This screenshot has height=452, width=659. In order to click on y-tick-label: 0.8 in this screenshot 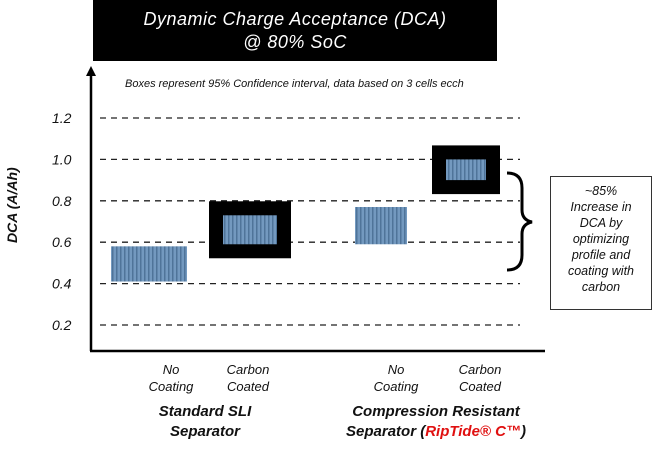, I will do `click(62, 201)`.